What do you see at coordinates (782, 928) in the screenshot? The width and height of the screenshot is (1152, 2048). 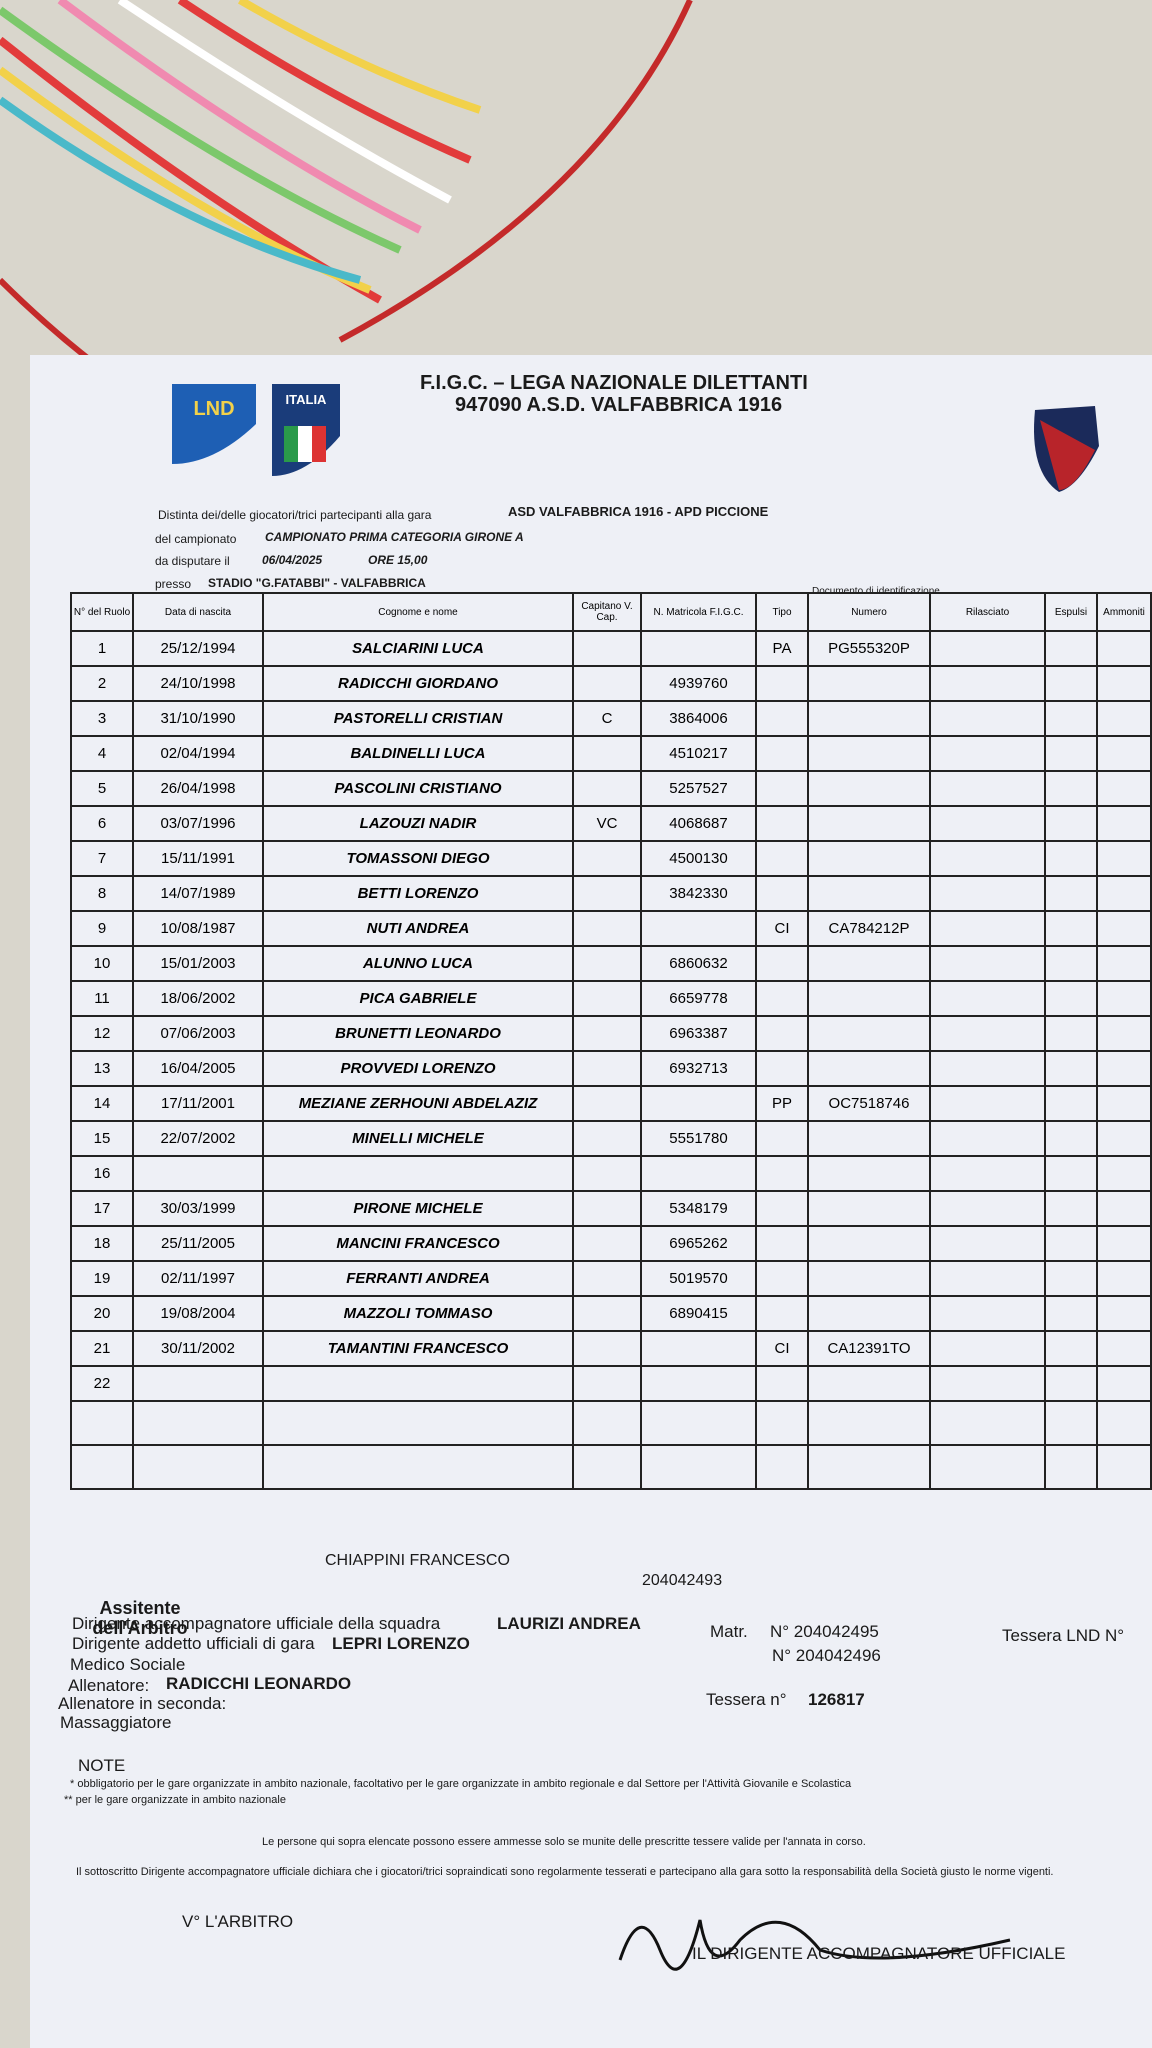 I see `doc-type: CI` at bounding box center [782, 928].